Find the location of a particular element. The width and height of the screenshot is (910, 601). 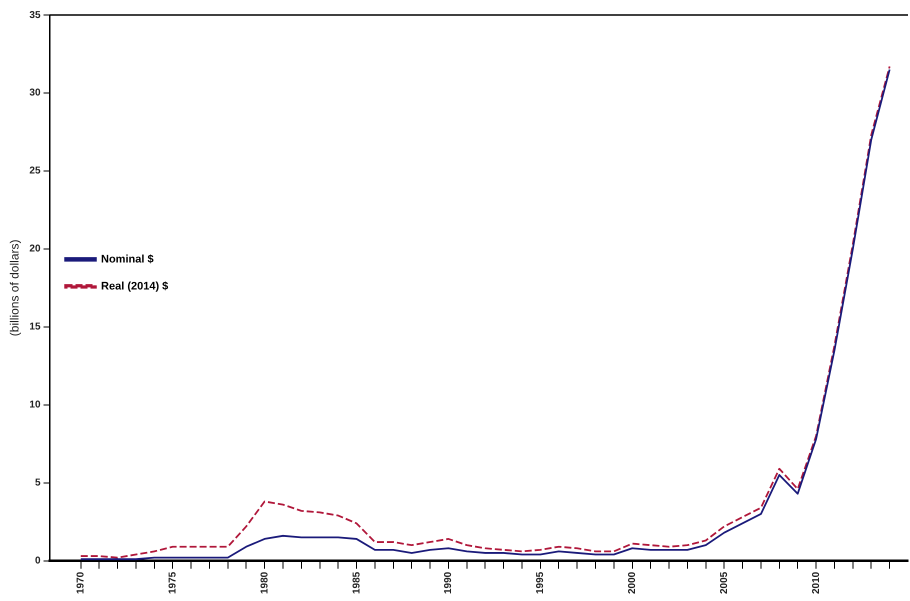

x-tick-label: 1985 is located at coordinates (356, 582).